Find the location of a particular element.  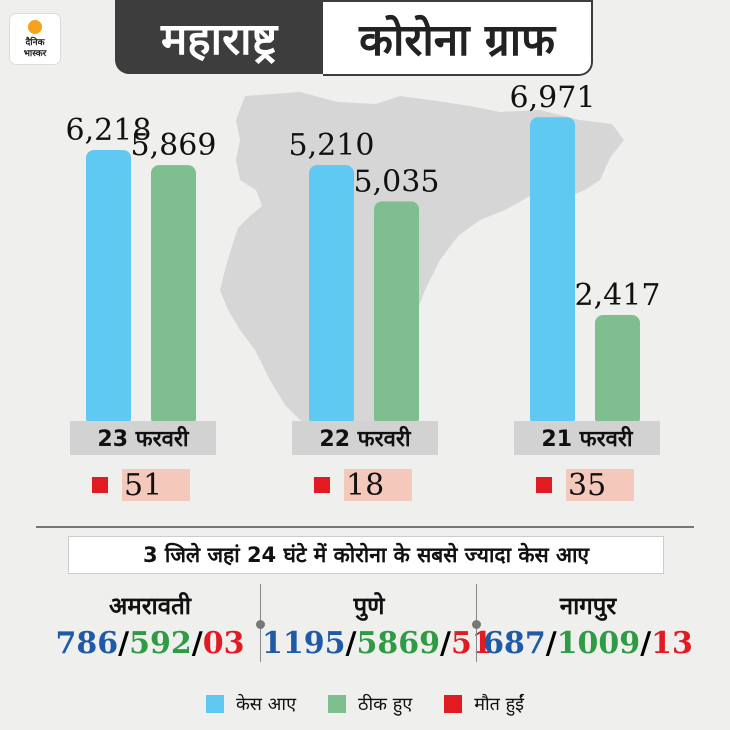

deaths-box-1: 18 is located at coordinates (363, 485).